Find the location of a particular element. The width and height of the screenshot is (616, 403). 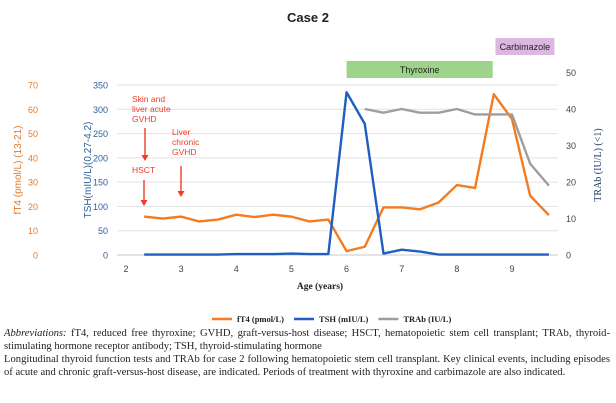

ft4-tick-label: 40 is located at coordinates (33, 158).